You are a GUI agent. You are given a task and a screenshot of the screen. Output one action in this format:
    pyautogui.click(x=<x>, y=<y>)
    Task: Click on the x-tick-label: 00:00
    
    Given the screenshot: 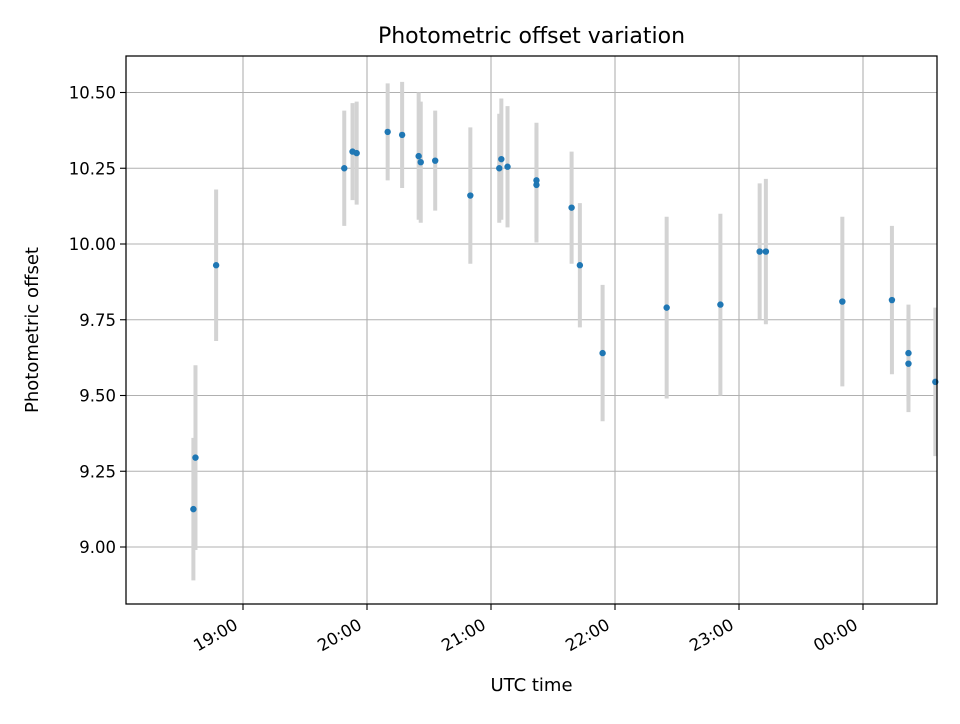 What is the action you would take?
    pyautogui.click(x=835, y=635)
    